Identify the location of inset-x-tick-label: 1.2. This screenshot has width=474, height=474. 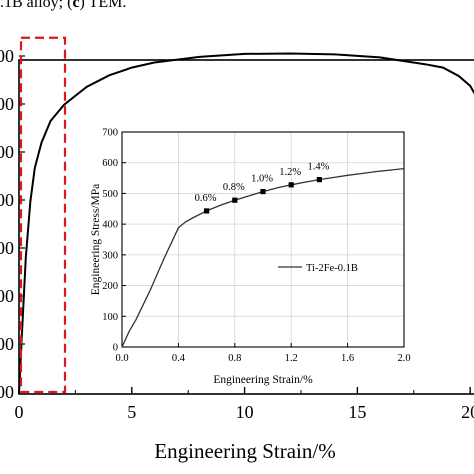
(291, 358).